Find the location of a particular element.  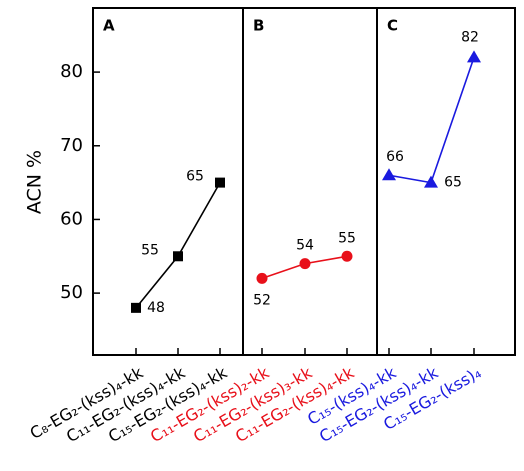

data-label: 66 is located at coordinates (395, 157).